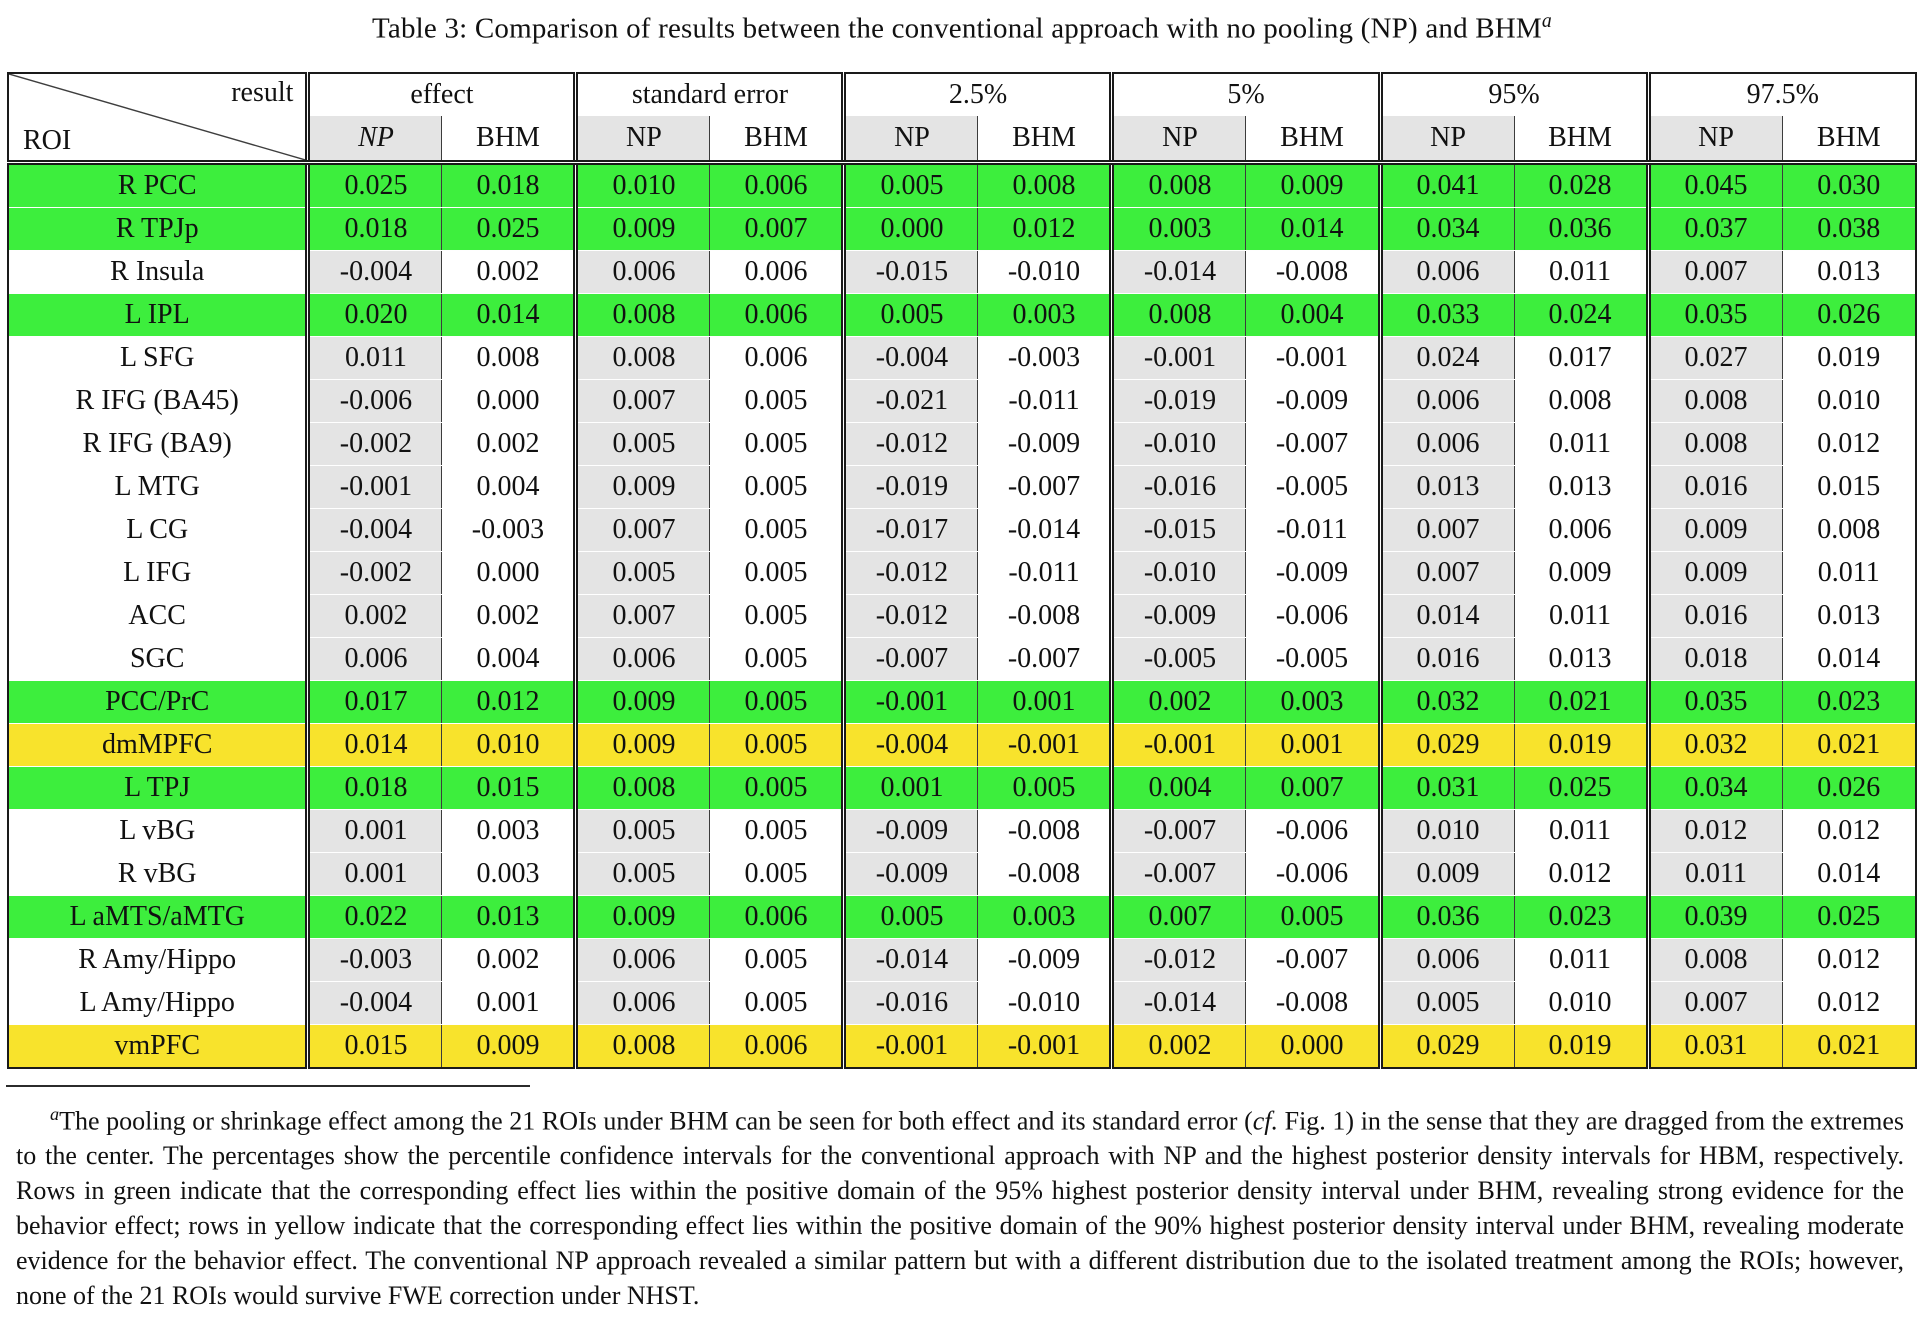  What do you see at coordinates (1581, 1003) in the screenshot?
I see `bhm-value-cell: 0.010` at bounding box center [1581, 1003].